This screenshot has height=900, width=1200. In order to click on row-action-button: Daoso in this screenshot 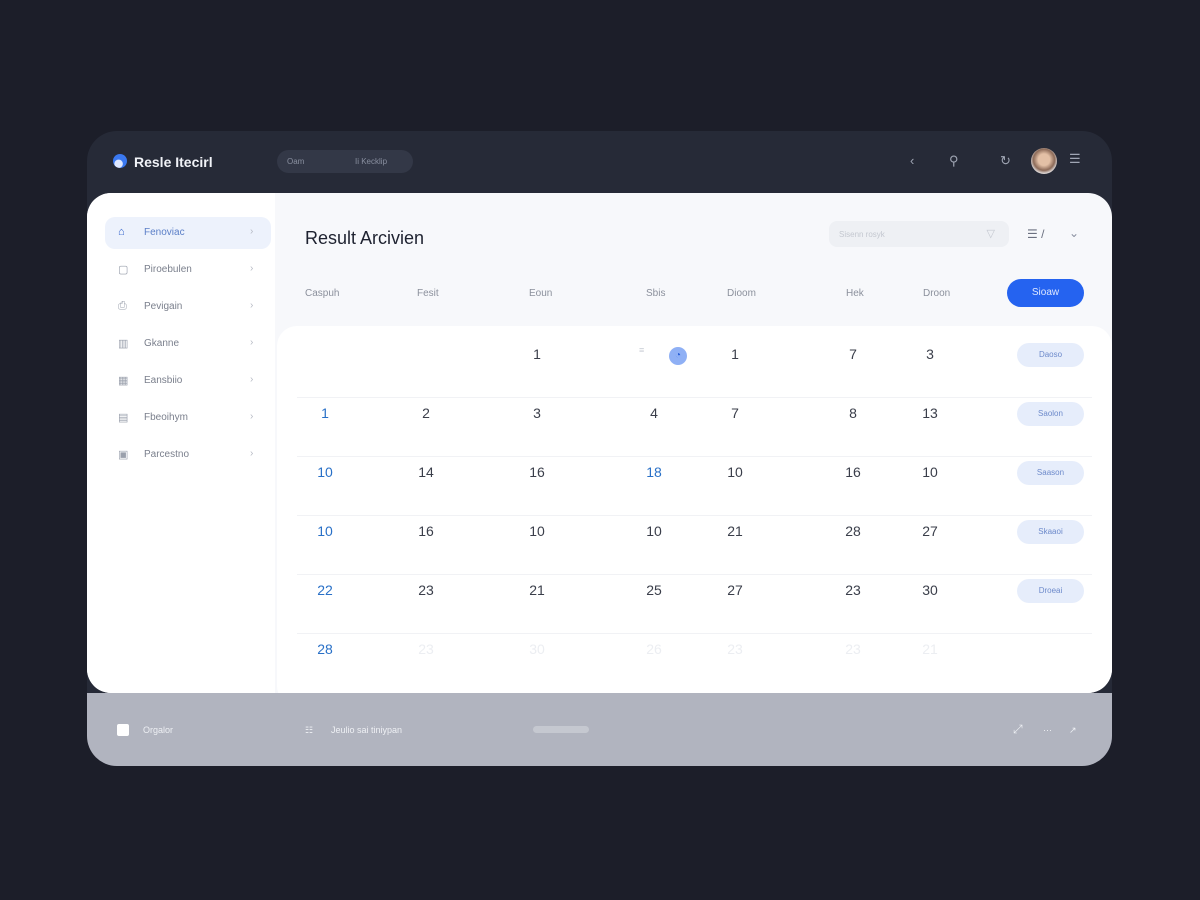, I will do `click(1050, 355)`.